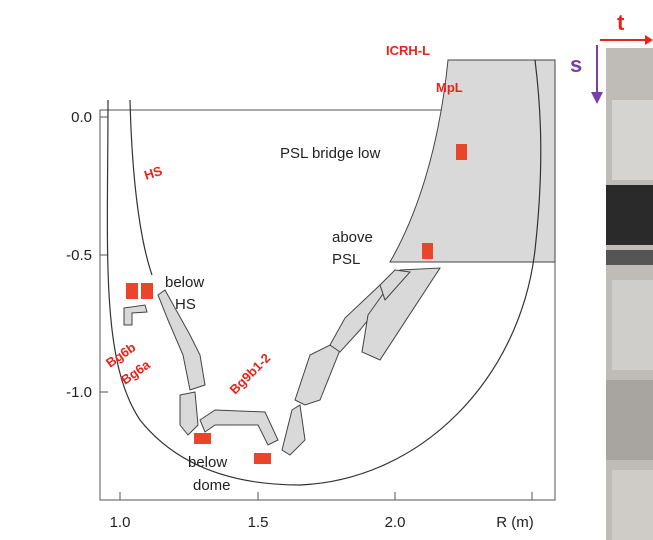 This screenshot has height=540, width=653. Describe the element at coordinates (120, 522) in the screenshot. I see `x-tick-label: 1.0` at that location.